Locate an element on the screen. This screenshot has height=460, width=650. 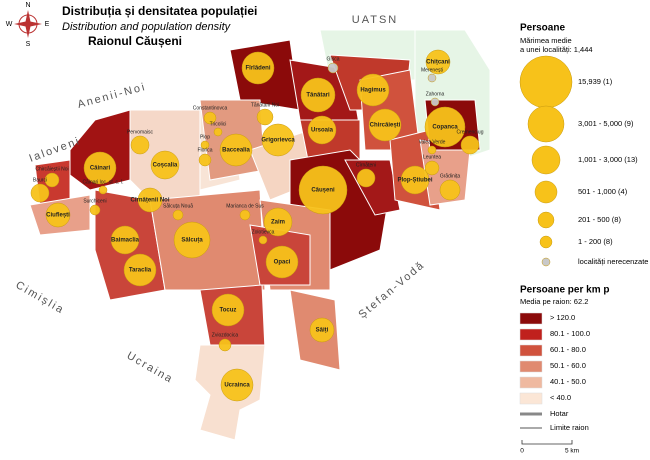
legend-note: a unei localități: 1,444 is located at coordinates (556, 49).